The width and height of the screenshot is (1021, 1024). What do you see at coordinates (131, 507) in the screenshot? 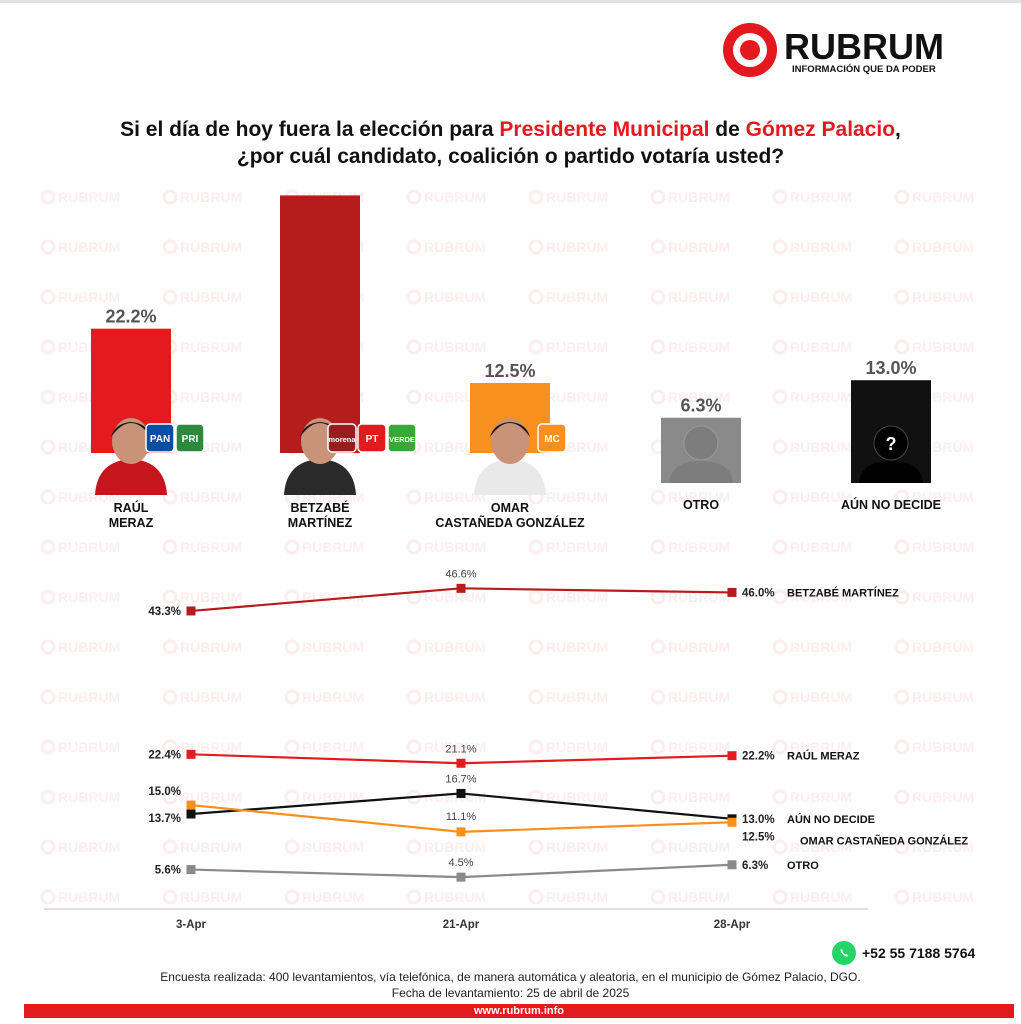
I see `candidate-name-label: RAÚL` at bounding box center [131, 507].